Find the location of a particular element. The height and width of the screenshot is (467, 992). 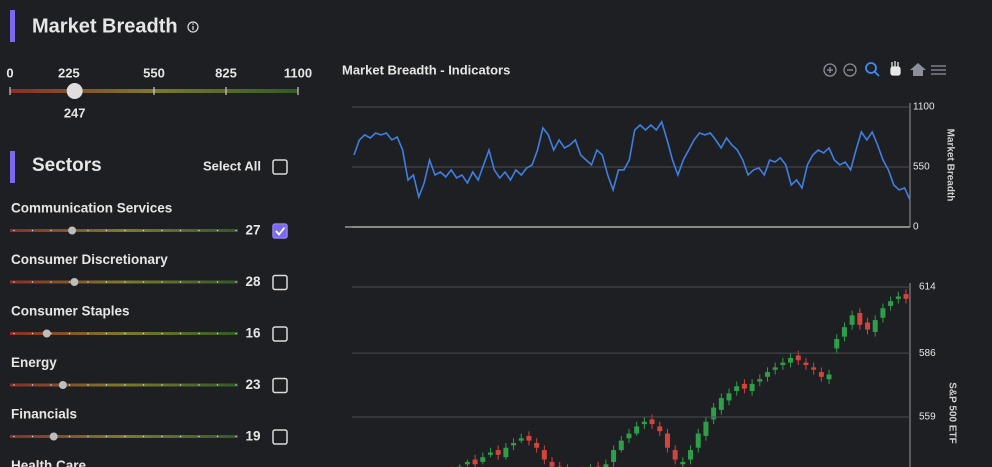

zoom-in-button is located at coordinates (830, 70).